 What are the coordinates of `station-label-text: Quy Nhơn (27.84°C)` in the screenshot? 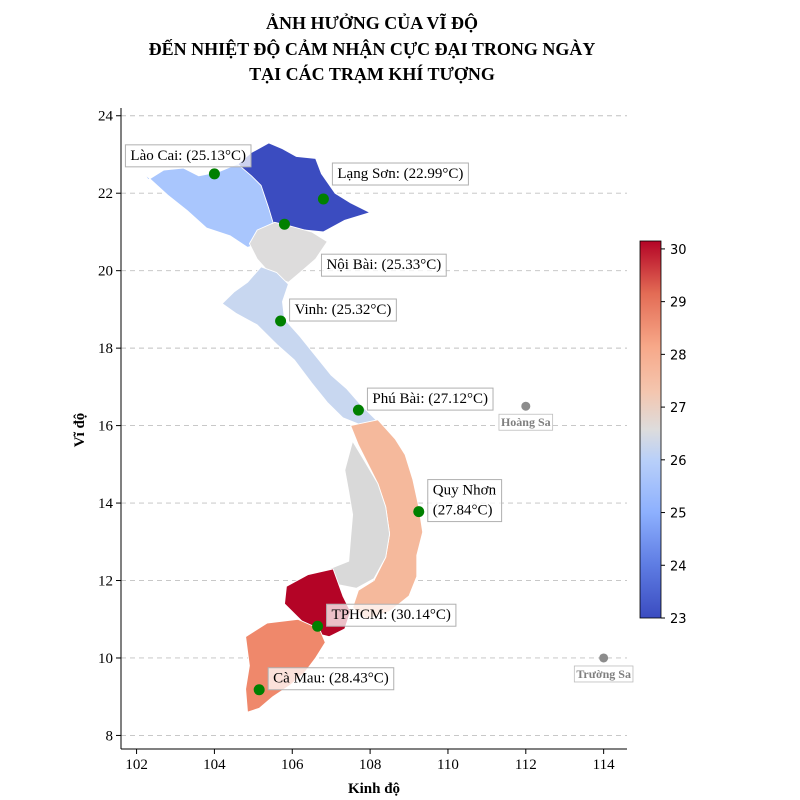 It's located at (465, 501).